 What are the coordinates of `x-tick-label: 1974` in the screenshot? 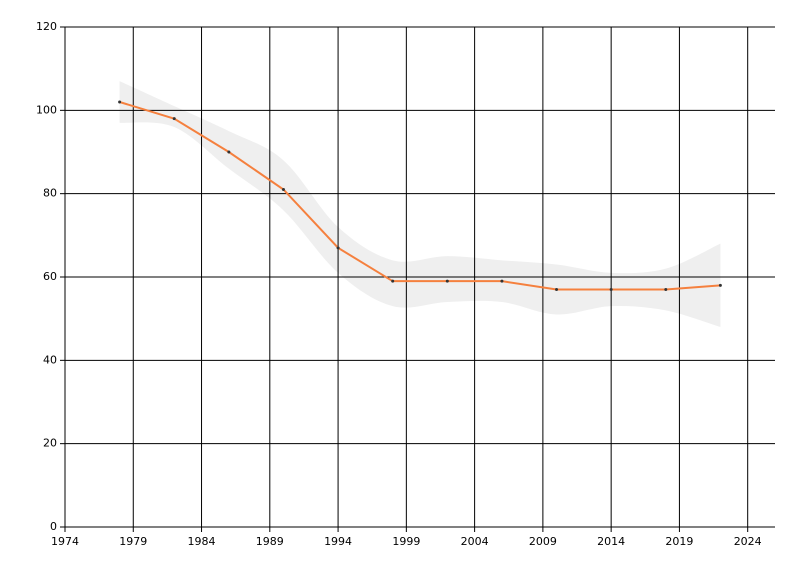 It's located at (65, 541).